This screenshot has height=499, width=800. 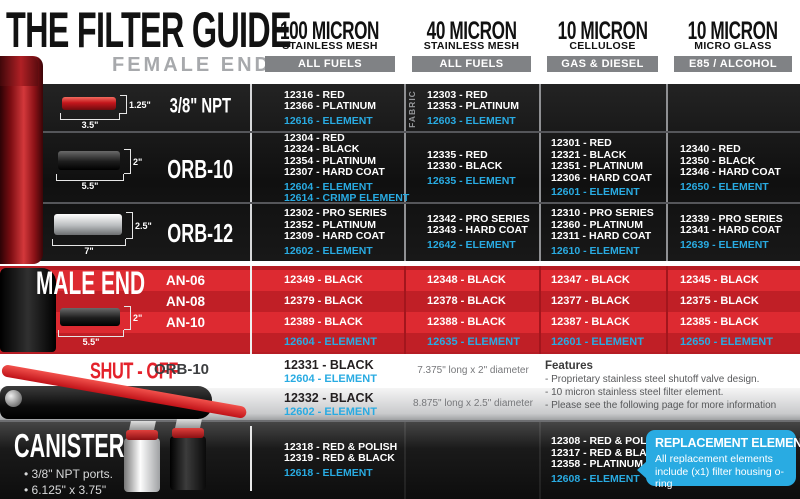 I want to click on part-number: 12347 - BLACK, so click(x=590, y=280).